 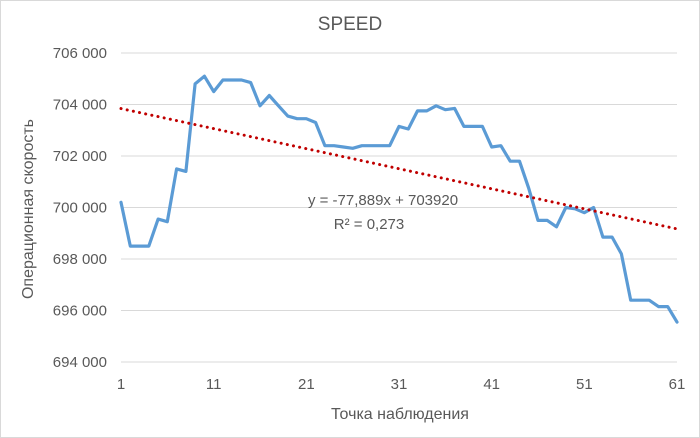 What do you see at coordinates (306, 384) in the screenshot?
I see `x-tick-label: 21` at bounding box center [306, 384].